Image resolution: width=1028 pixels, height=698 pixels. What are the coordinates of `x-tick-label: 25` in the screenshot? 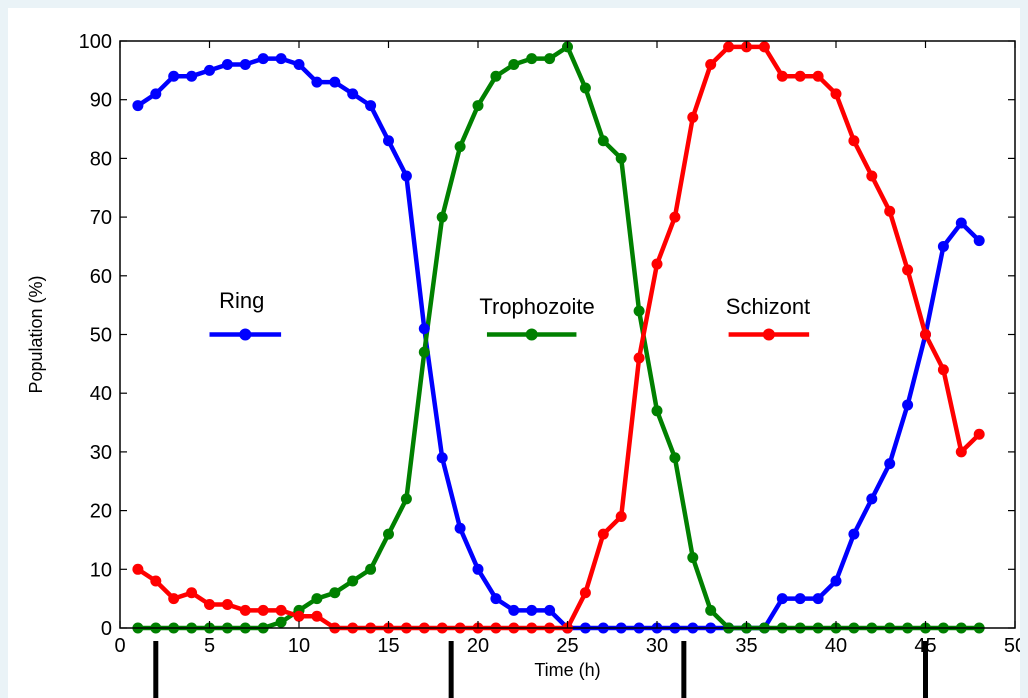 It's located at (567, 646).